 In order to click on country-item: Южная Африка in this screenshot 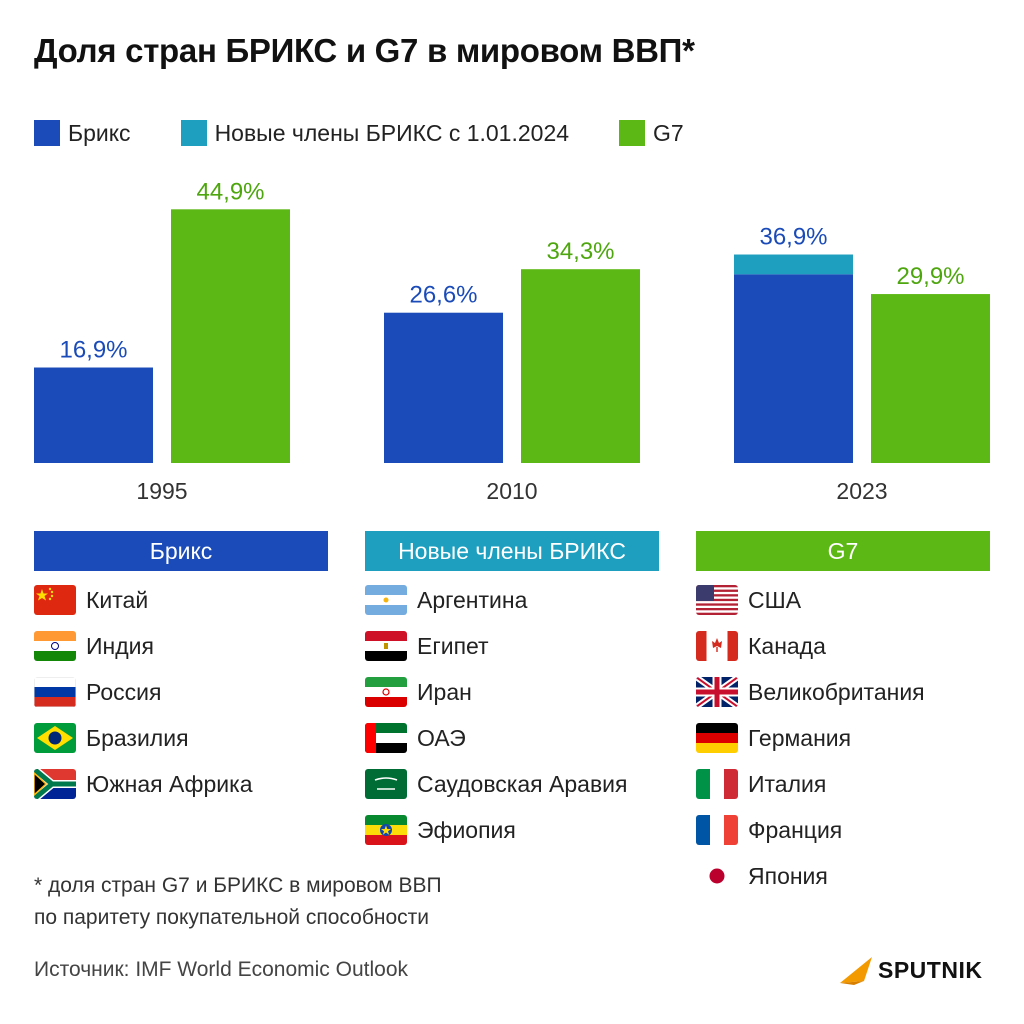, I will do `click(143, 784)`.